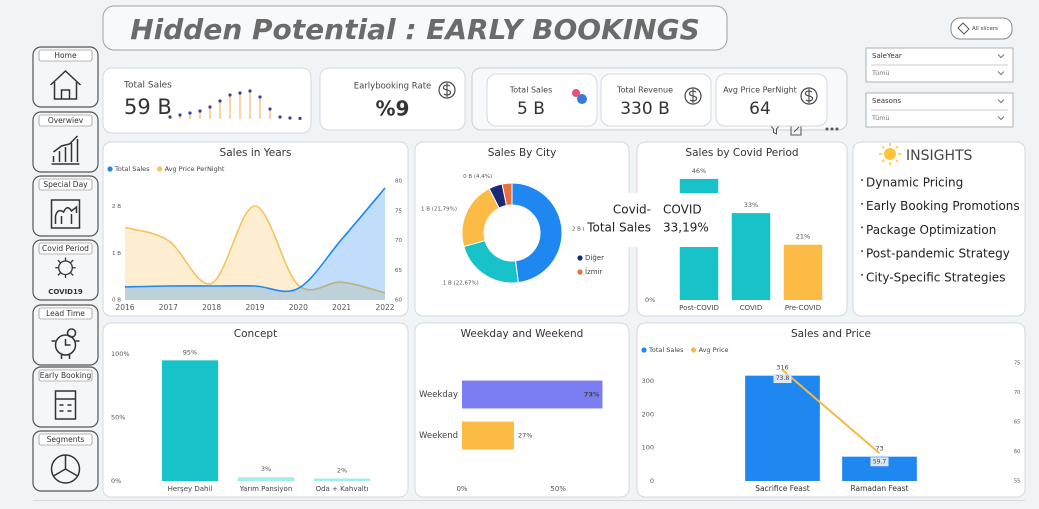 This screenshot has width=1039, height=509. What do you see at coordinates (393, 87) in the screenshot?
I see `kpi-label: Earlybooking Rate` at bounding box center [393, 87].